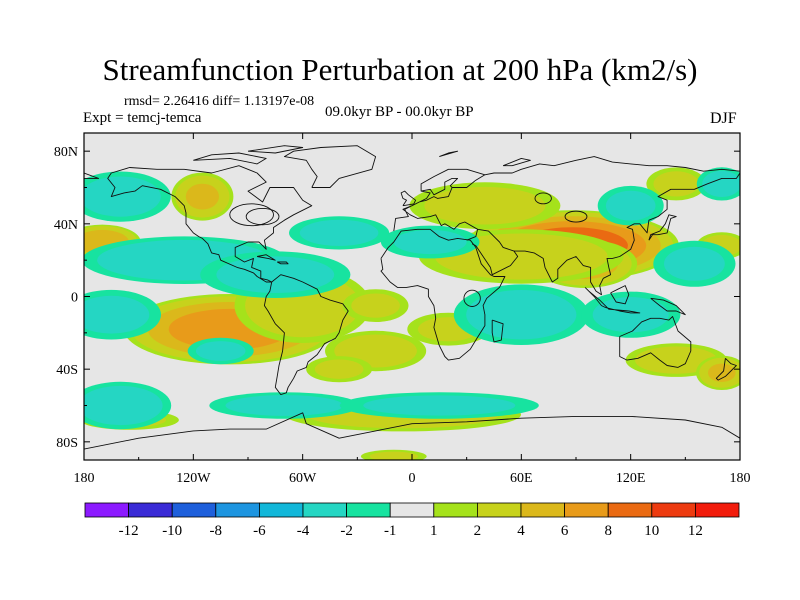  What do you see at coordinates (346, 531) in the screenshot?
I see `colorbar-label-5: -2` at bounding box center [346, 531].